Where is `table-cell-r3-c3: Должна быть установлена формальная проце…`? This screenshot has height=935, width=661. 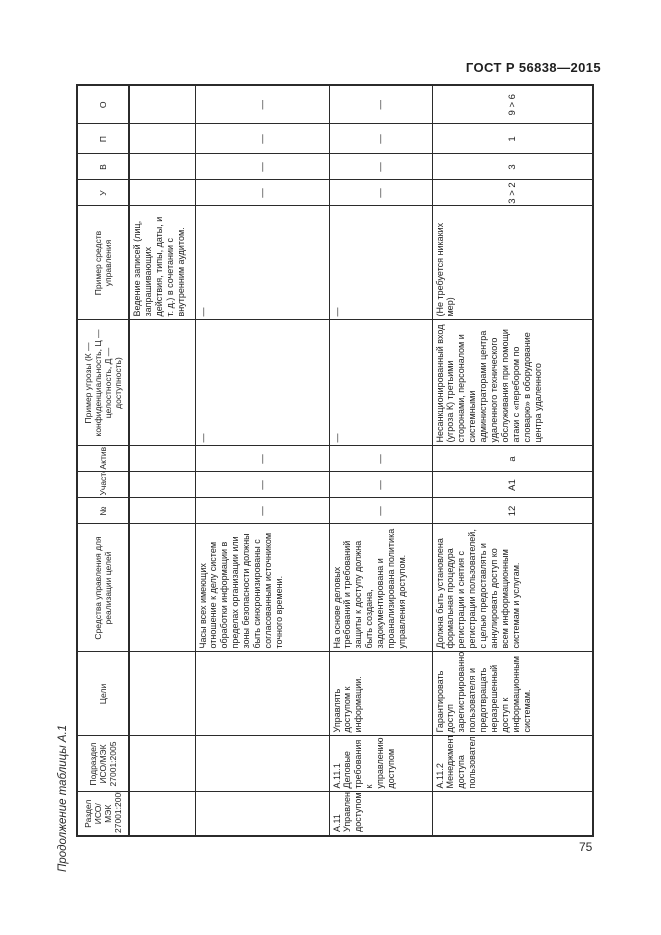
table-cell-r3-c3: Должна быть установлена формальная проце… is located at coordinates (512, 588).